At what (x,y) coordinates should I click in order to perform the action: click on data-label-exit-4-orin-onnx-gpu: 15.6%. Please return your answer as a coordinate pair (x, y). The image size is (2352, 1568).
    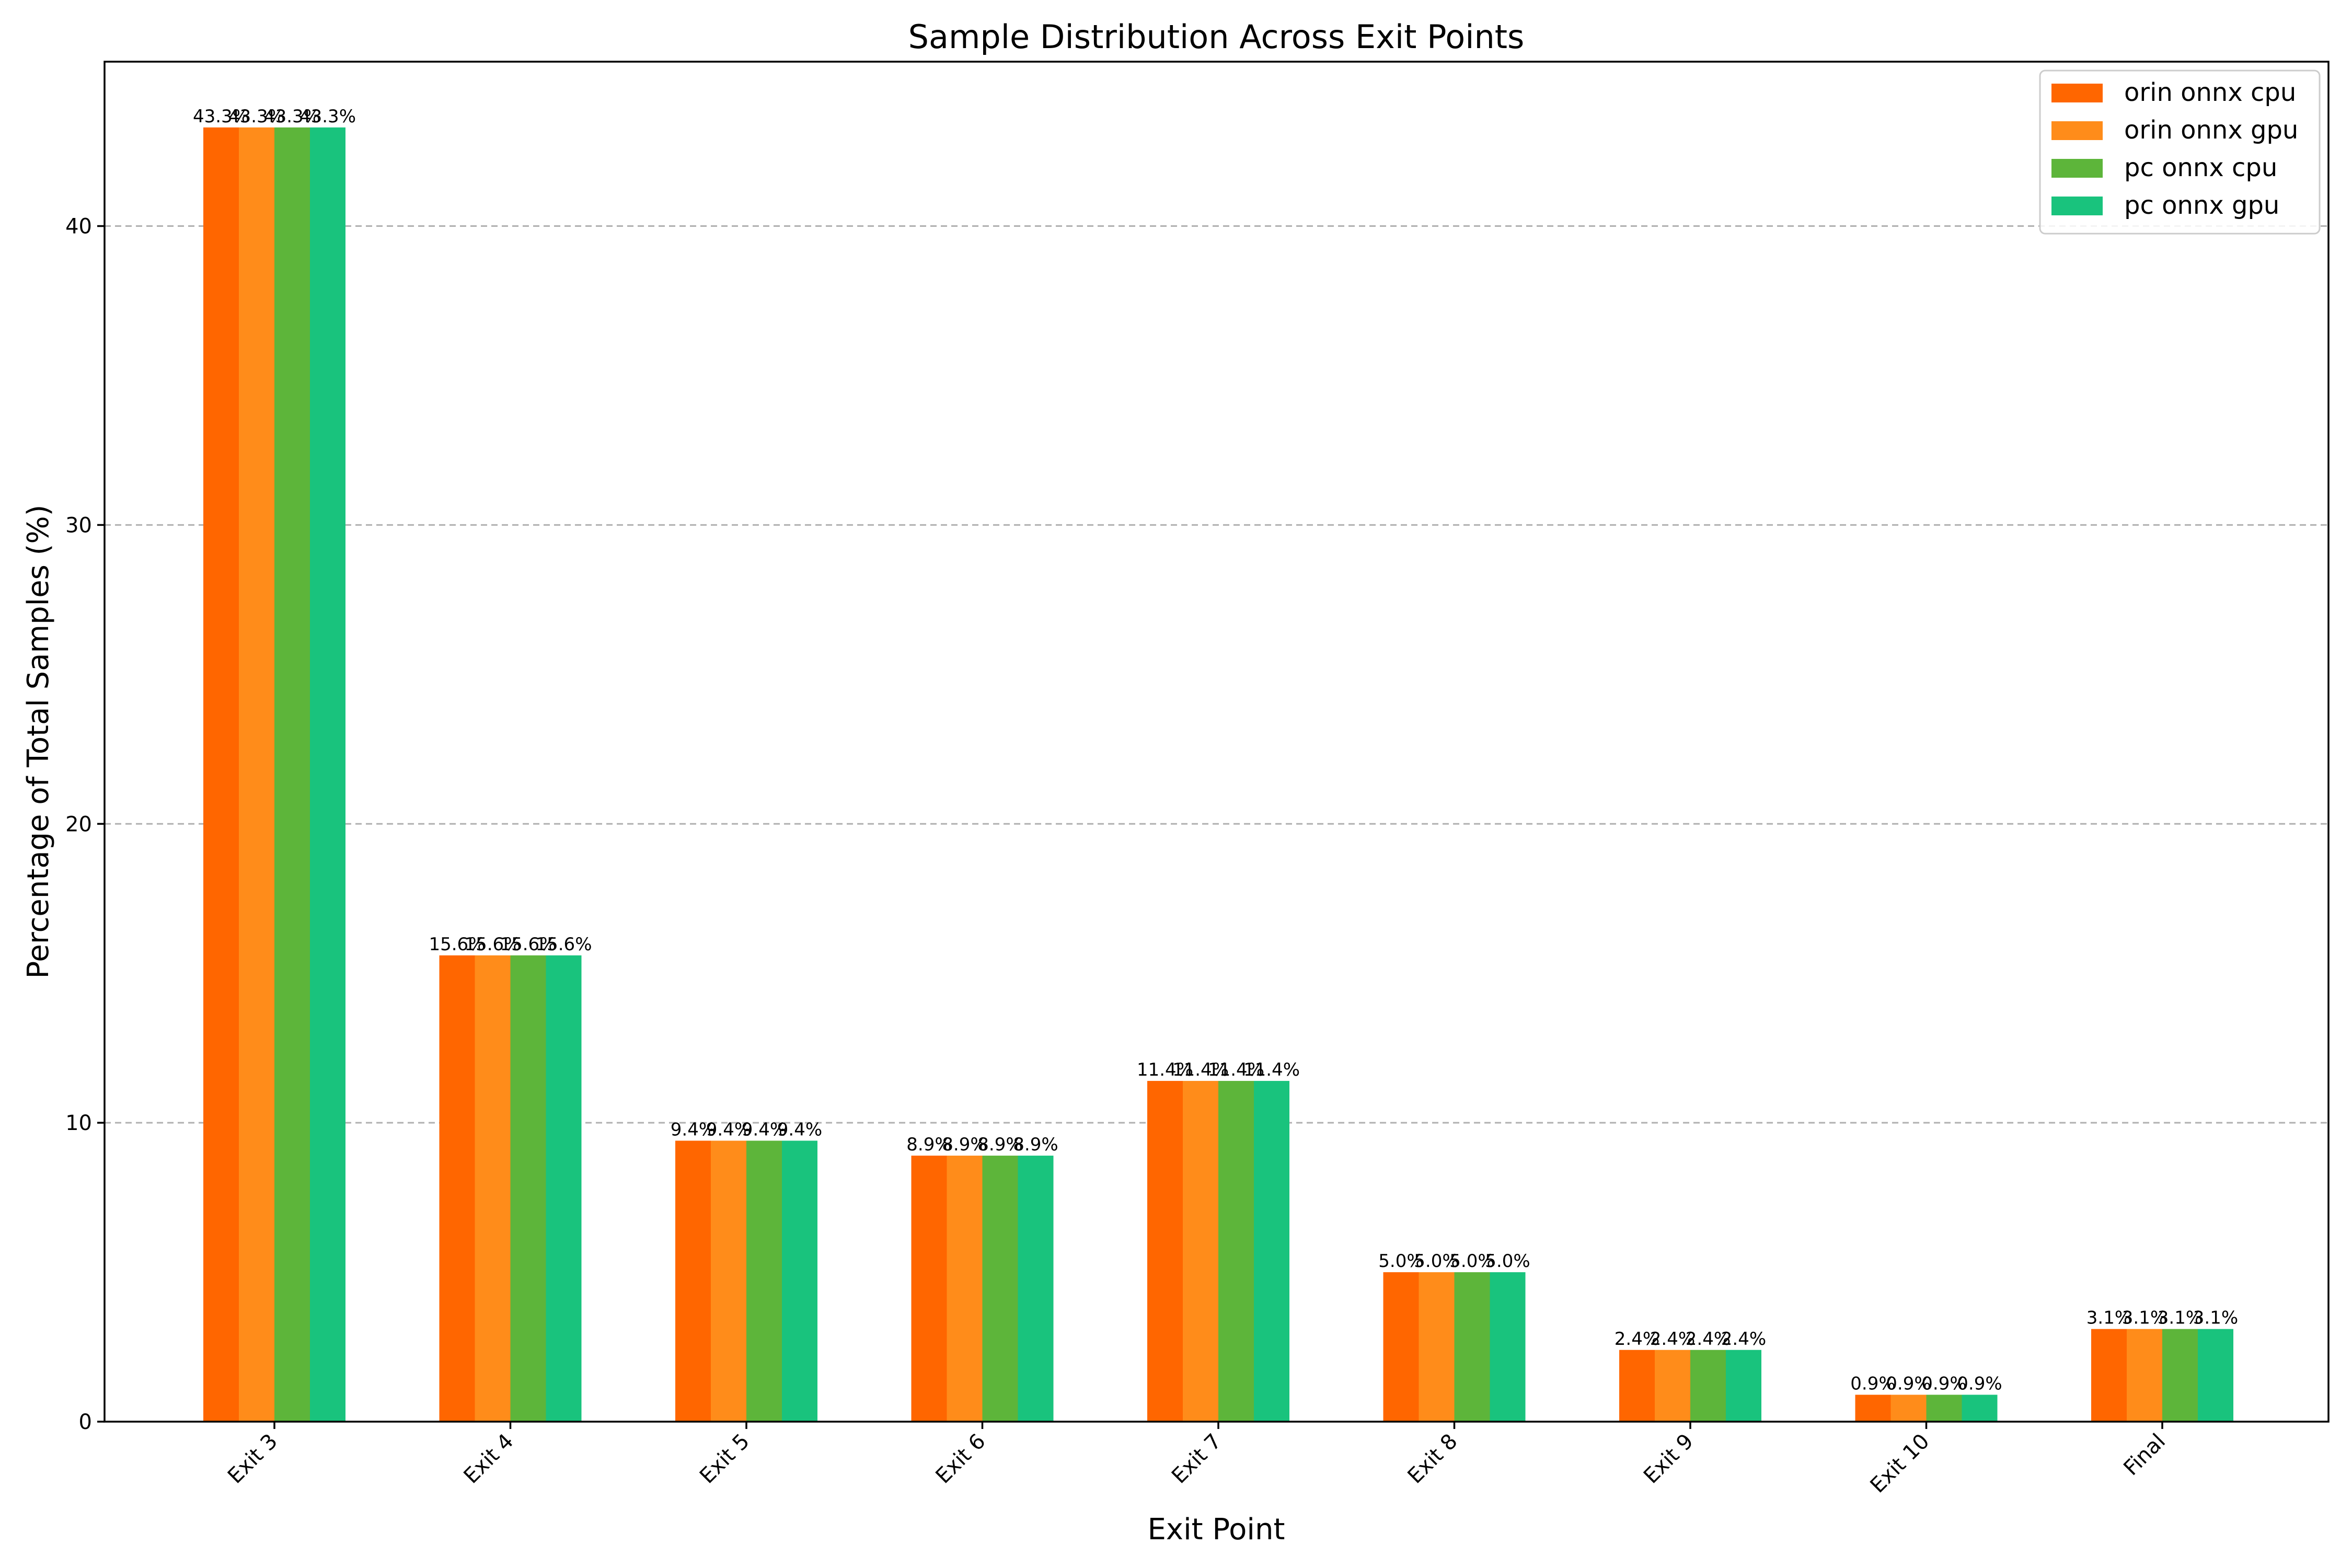
    Looking at the image, I should click on (492, 944).